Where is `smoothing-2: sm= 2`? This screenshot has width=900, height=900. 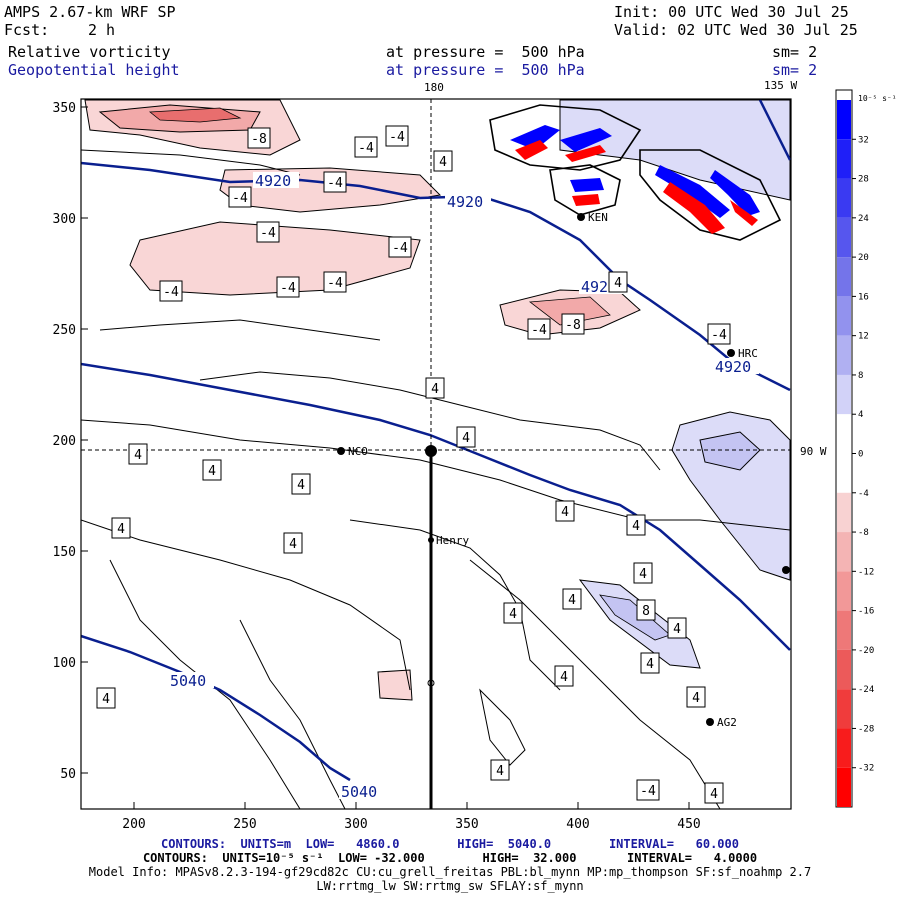
smoothing-2: sm= 2 is located at coordinates (795, 70).